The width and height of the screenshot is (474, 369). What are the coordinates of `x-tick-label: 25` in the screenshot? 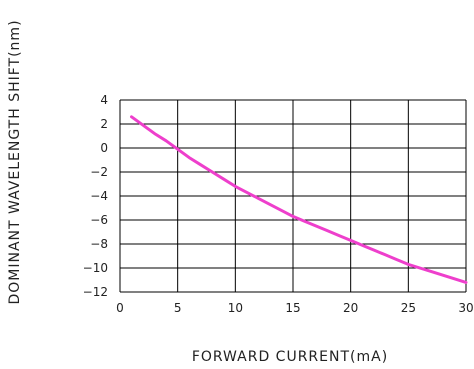 It's located at (408, 308).